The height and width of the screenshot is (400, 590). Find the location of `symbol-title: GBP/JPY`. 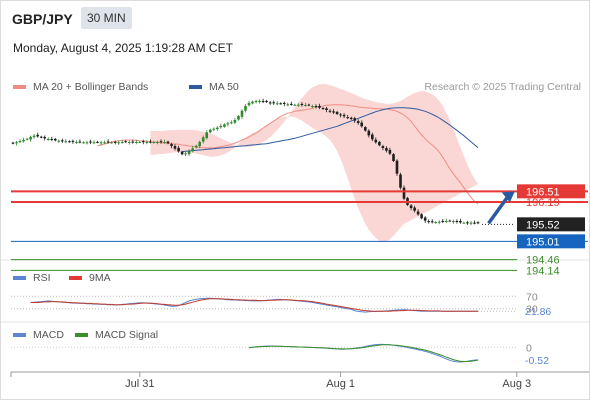

symbol-title: GBP/JPY is located at coordinates (42, 19).